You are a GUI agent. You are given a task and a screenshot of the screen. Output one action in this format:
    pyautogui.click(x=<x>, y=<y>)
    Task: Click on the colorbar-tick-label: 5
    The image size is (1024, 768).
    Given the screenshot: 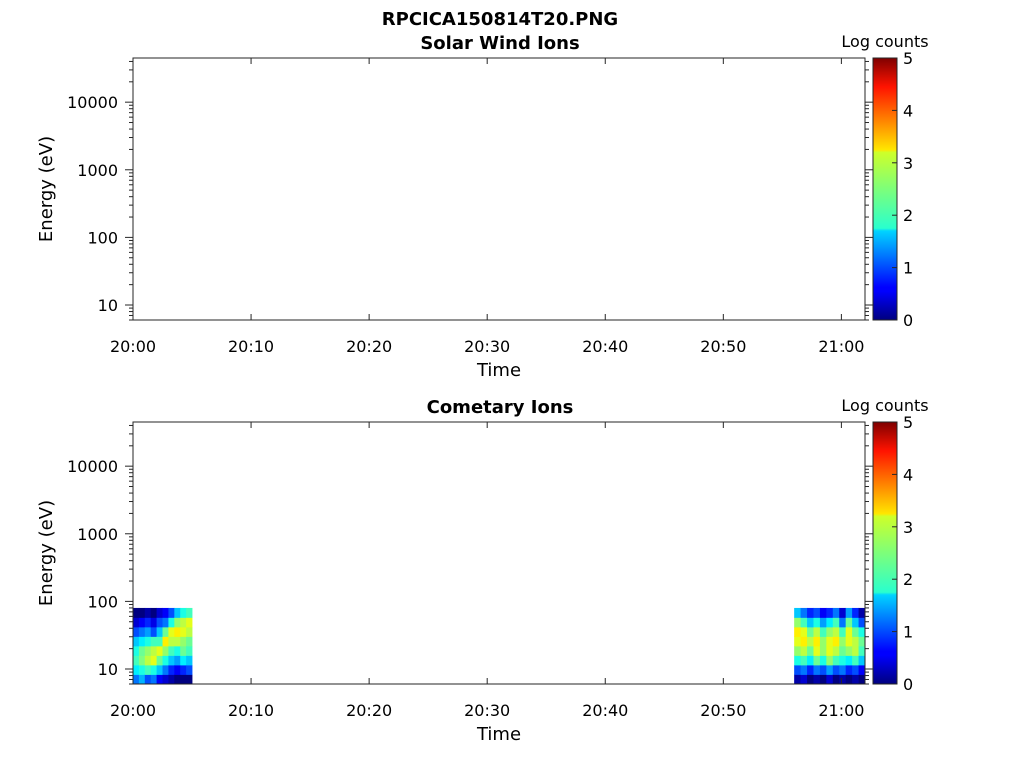 What is the action you would take?
    pyautogui.click(x=908, y=422)
    